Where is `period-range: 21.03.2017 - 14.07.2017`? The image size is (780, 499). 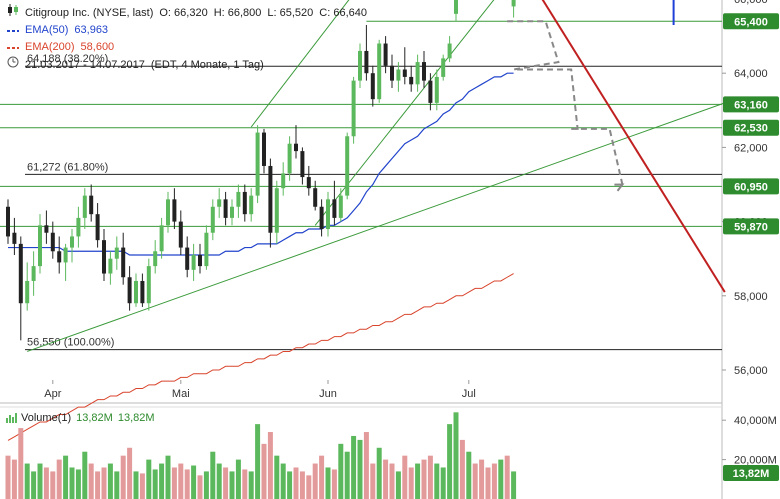
period-range: 21.03.2017 - 14.07.2017 is located at coordinates (85, 64).